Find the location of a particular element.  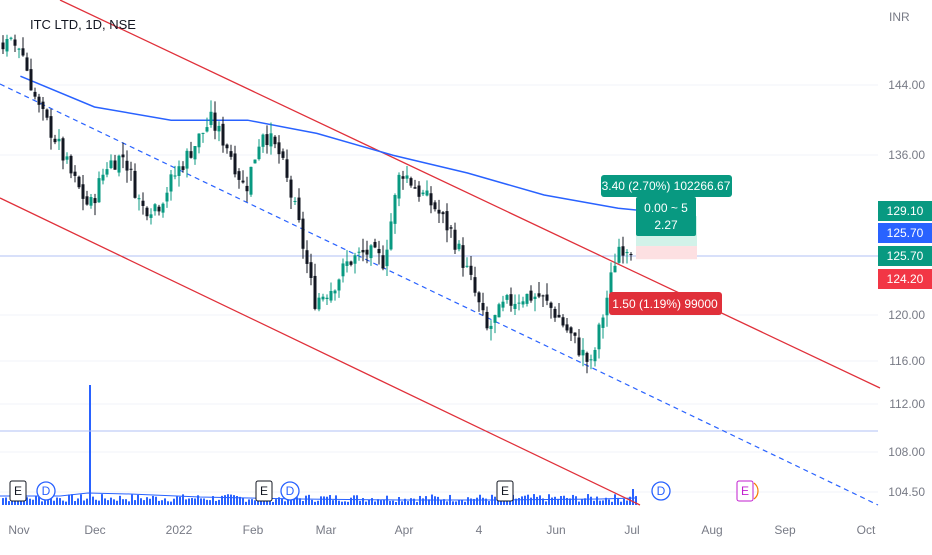

stats-line-1: 0.00 ~ 5 is located at coordinates (666, 208).